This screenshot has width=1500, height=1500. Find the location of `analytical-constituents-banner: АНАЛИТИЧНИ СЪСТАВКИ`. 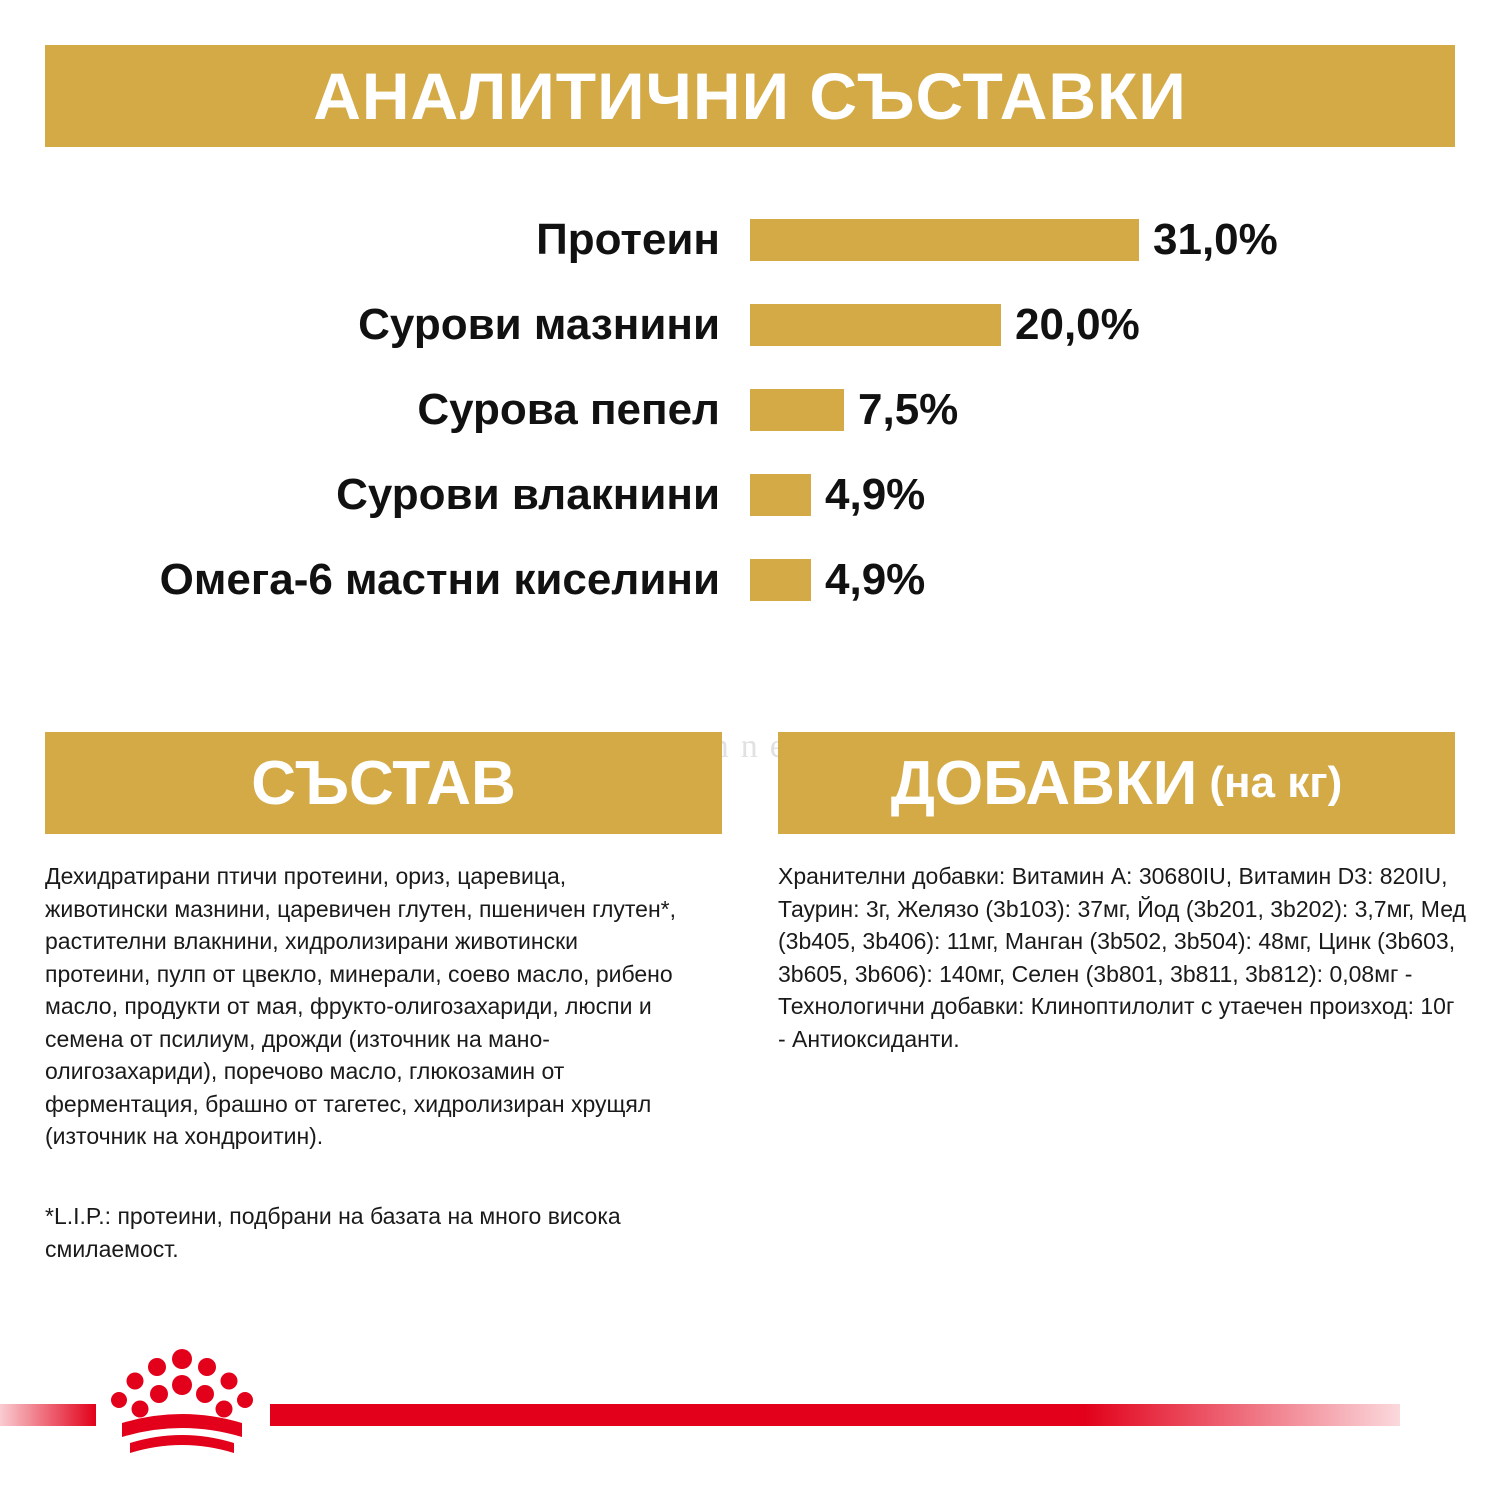

analytical-constituents-banner: АНАЛИТИЧНИ СЪСТАВКИ is located at coordinates (750, 96).